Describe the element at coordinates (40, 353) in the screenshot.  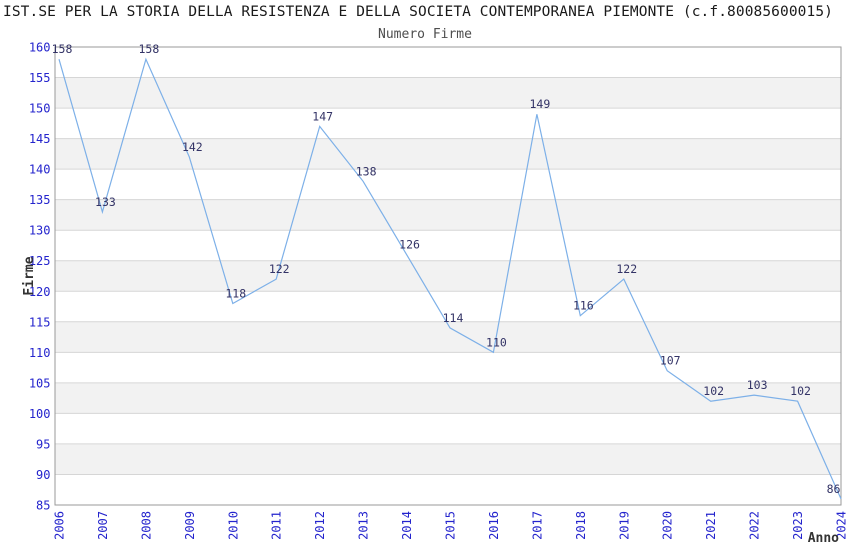
I see `y-tick-label: 110` at that location.